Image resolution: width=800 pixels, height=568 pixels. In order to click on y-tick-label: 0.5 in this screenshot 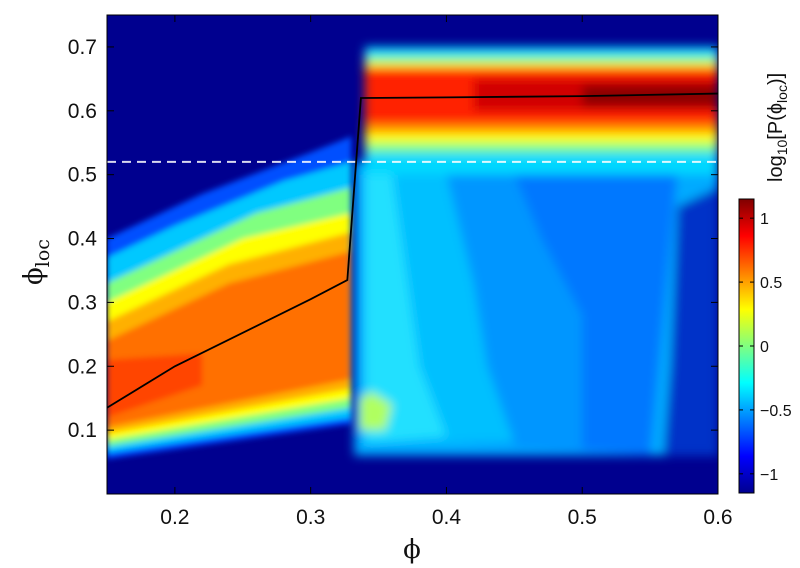, I will do `click(82, 175)`.